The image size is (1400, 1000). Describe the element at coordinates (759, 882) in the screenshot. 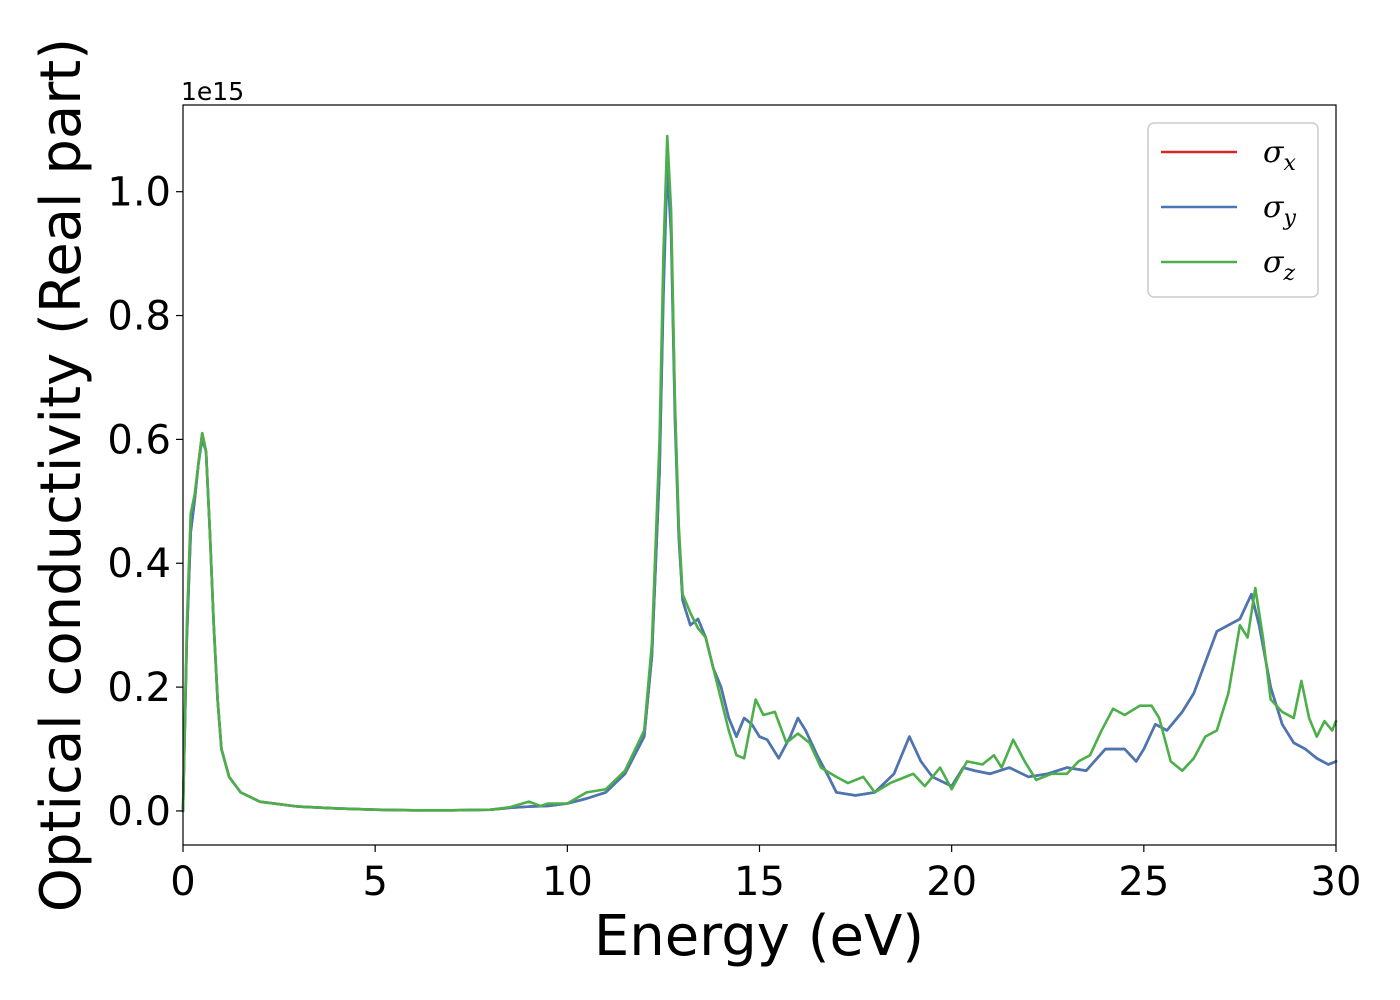

I see `x-tick-label: 15` at that location.